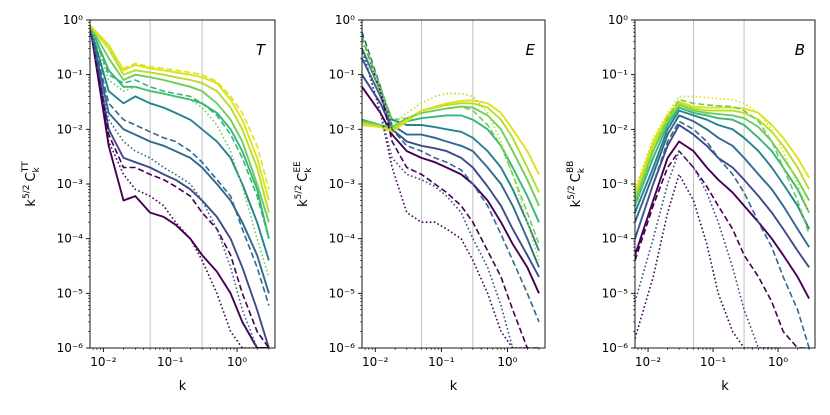 This screenshot has height=415, width=830. I want to click on series-line-b3d, so click(722, 234).